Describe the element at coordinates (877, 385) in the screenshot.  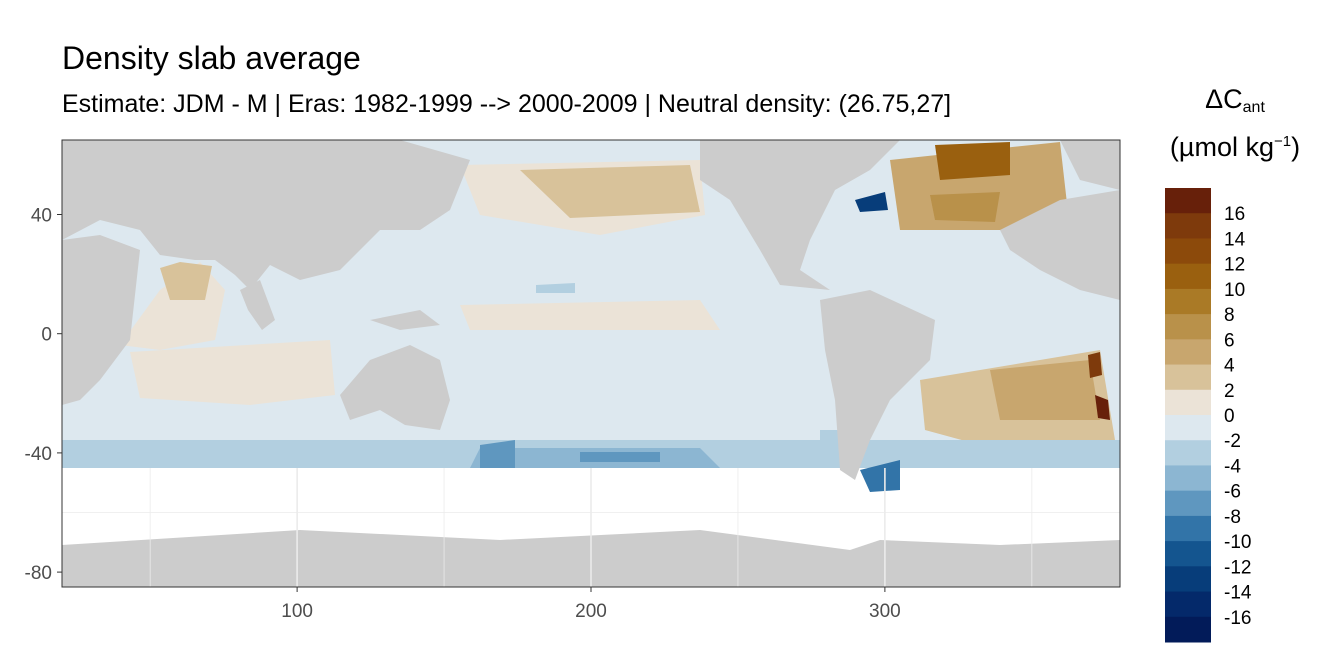
I see `south-america-land` at that location.